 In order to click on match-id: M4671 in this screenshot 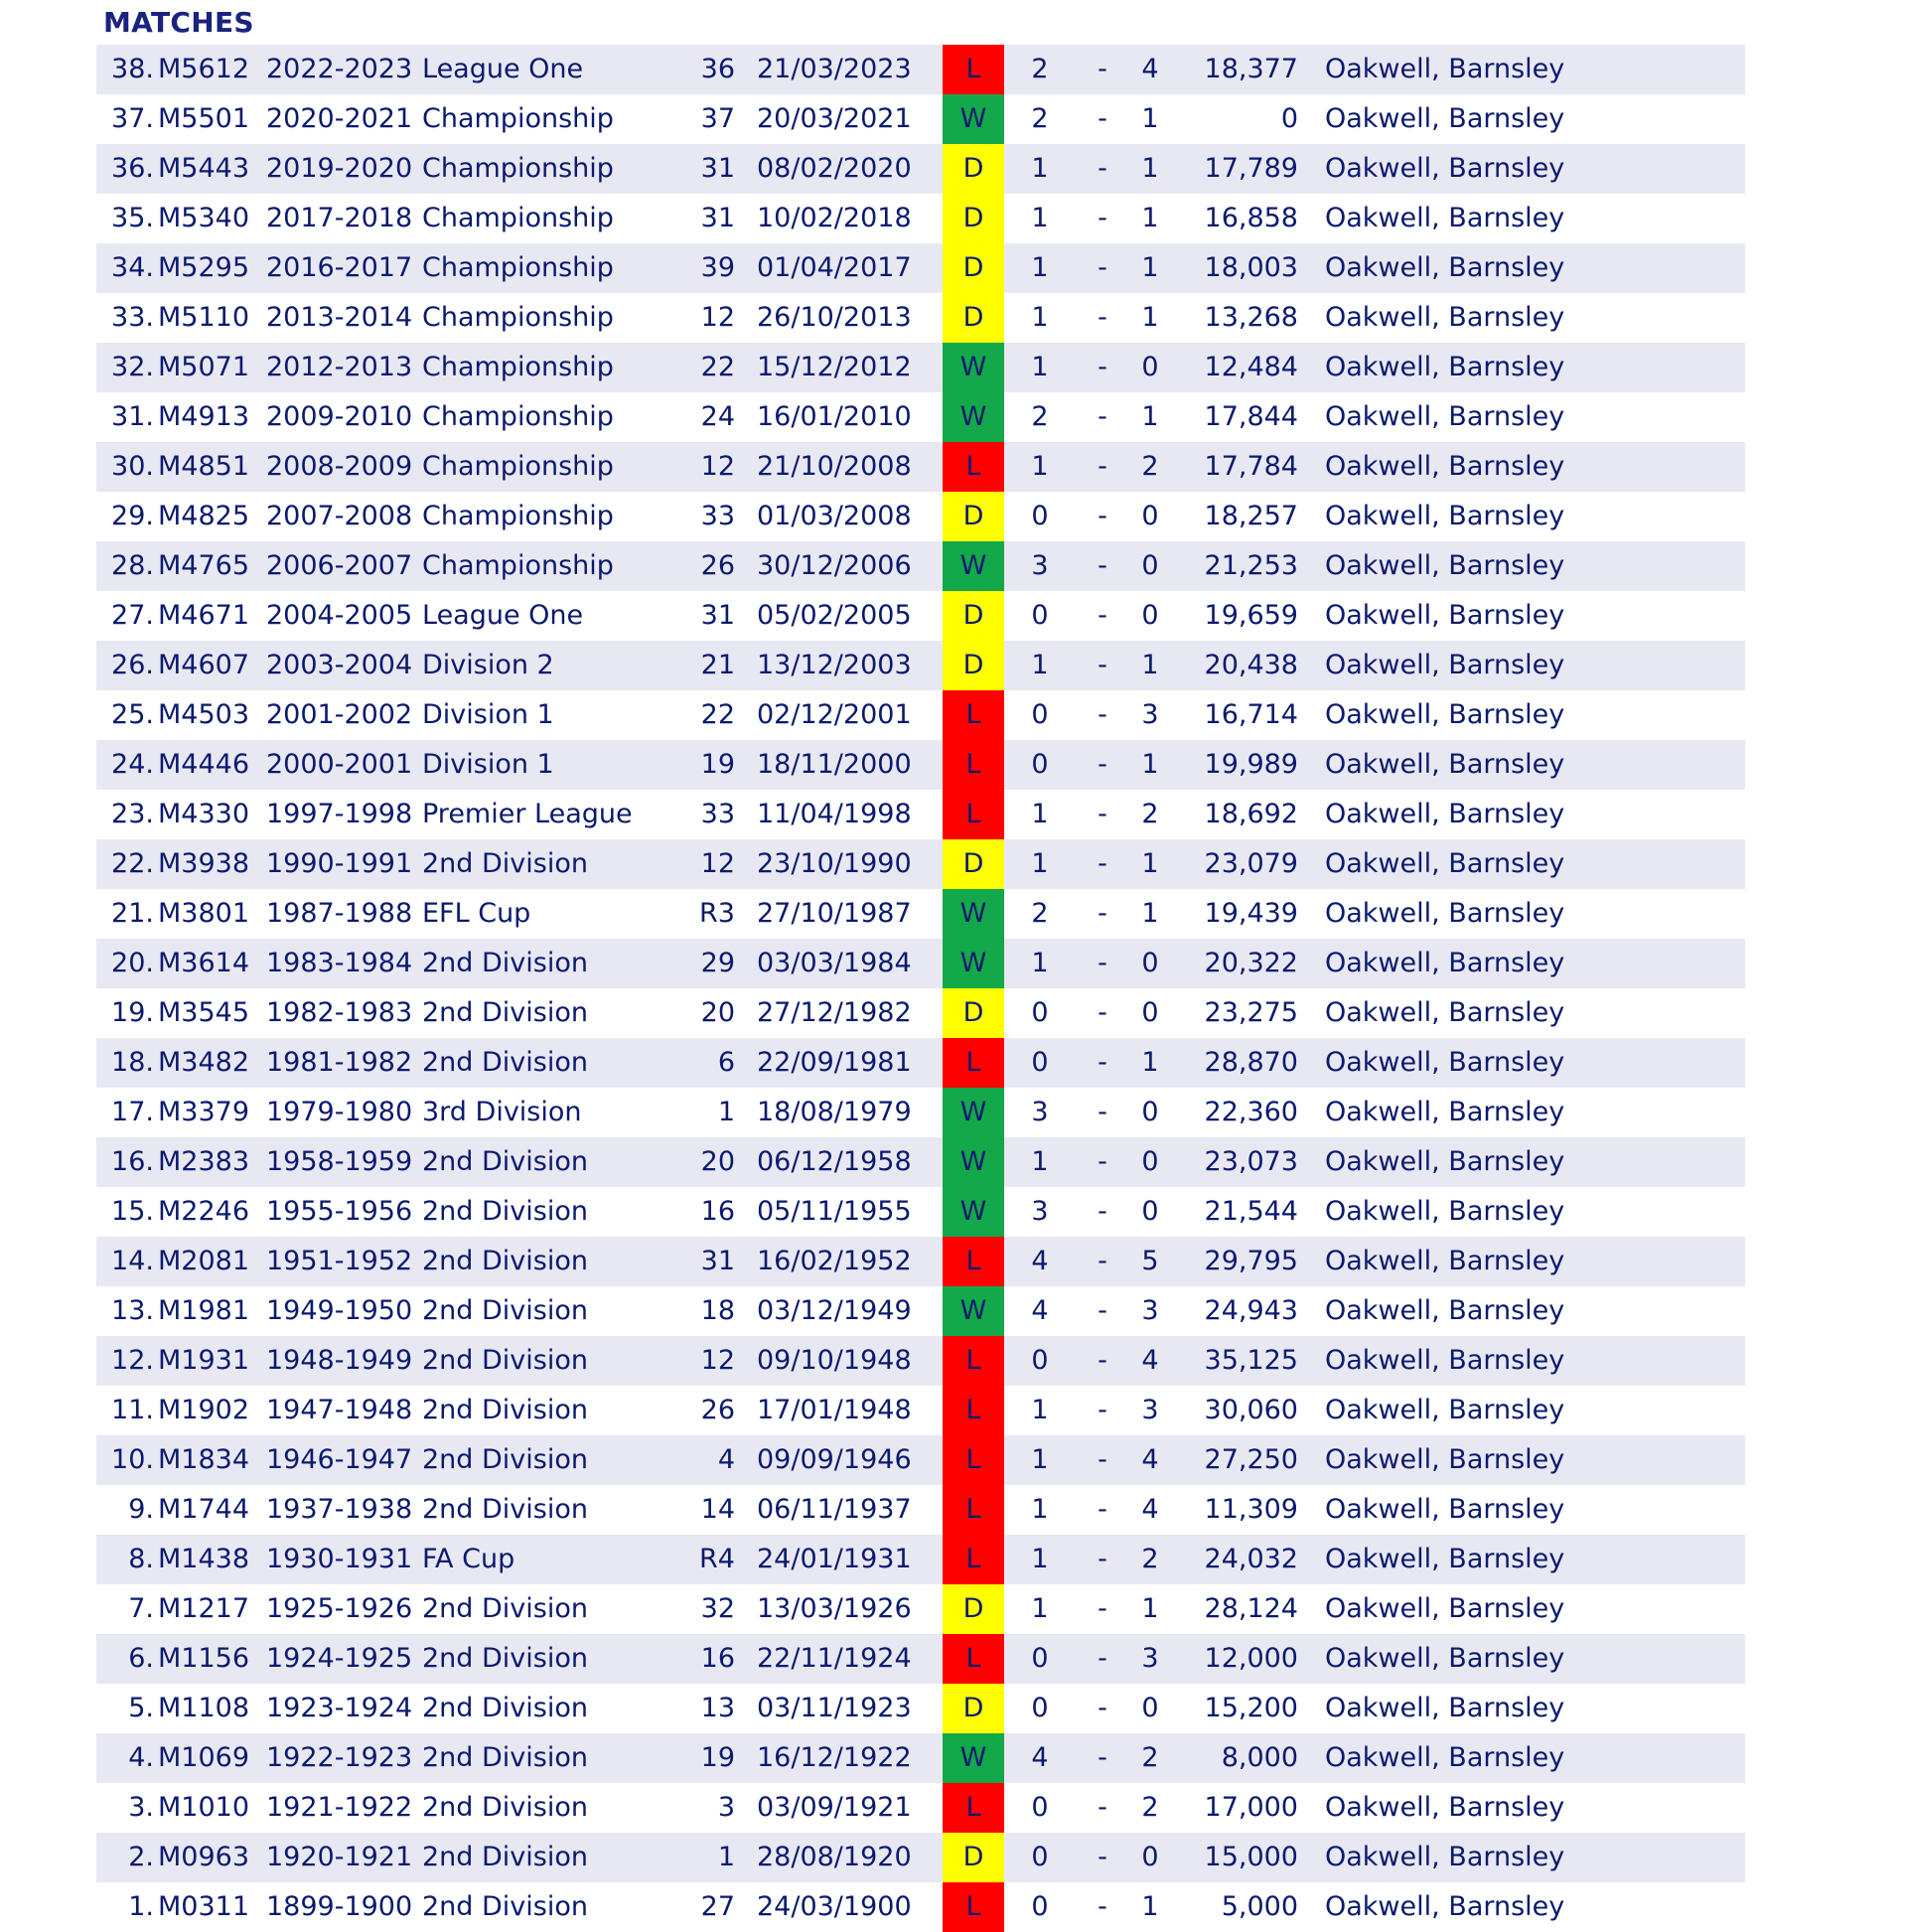, I will do `click(204, 615)`.